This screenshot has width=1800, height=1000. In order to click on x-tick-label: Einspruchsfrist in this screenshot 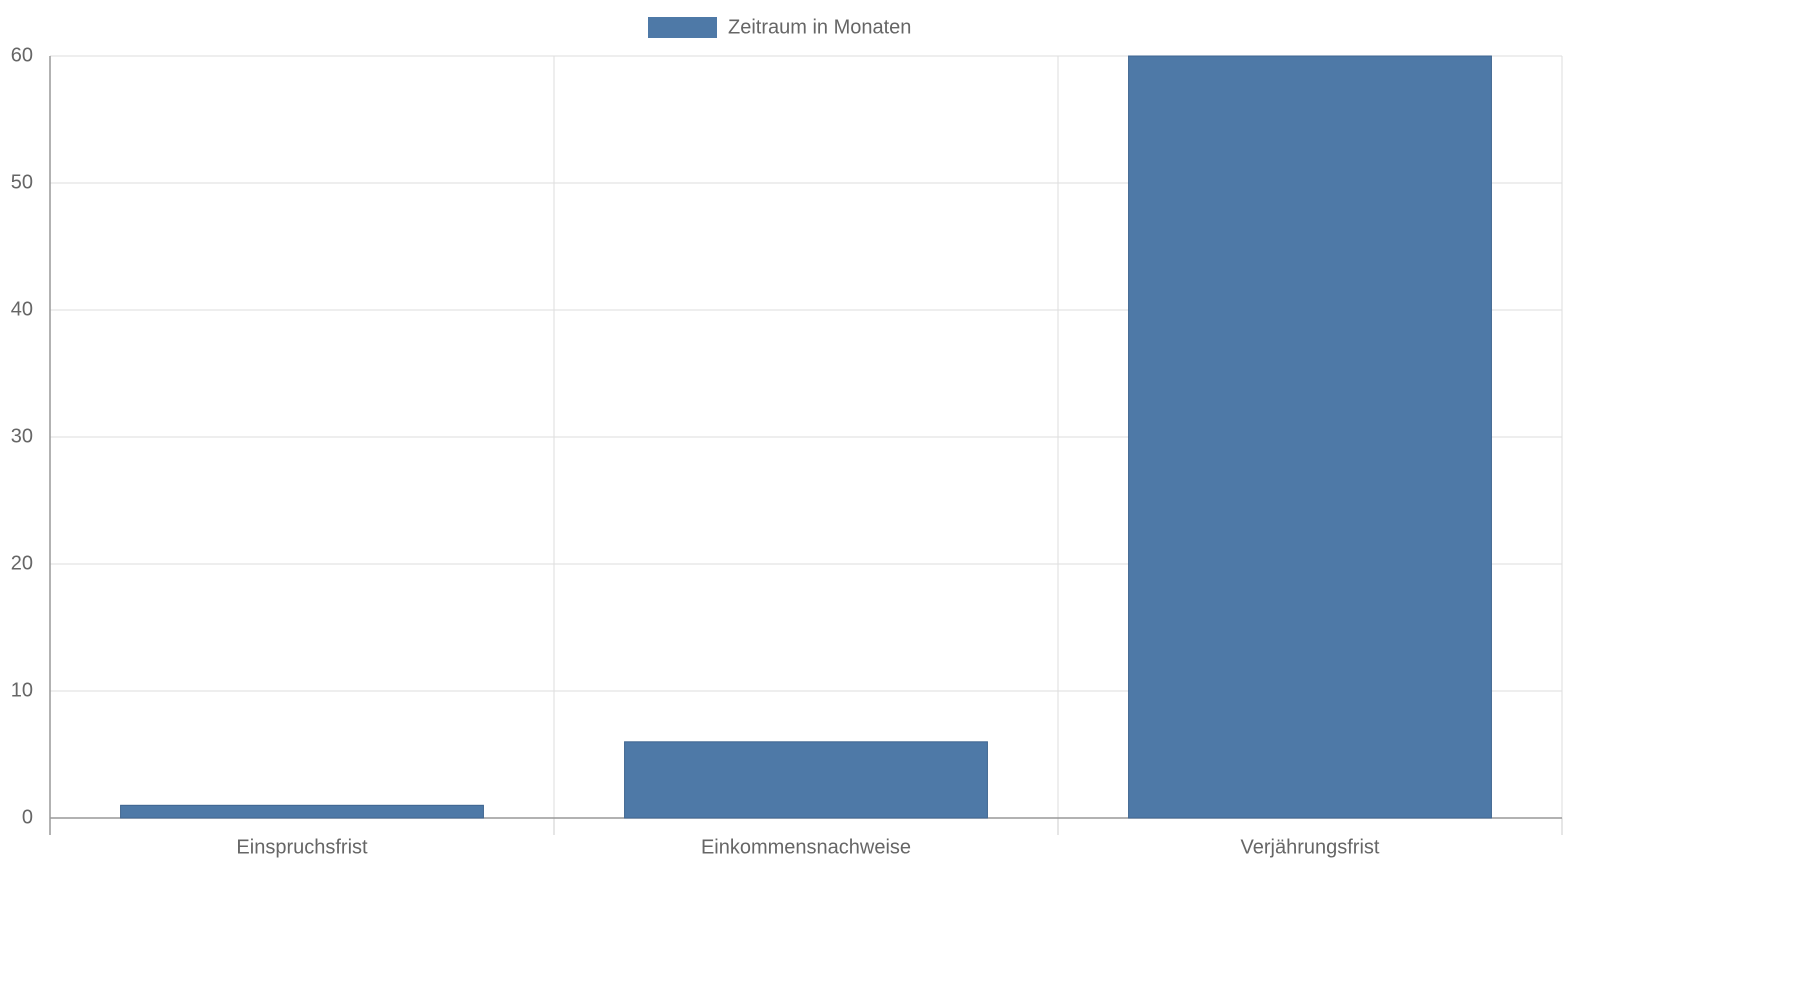, I will do `click(302, 847)`.